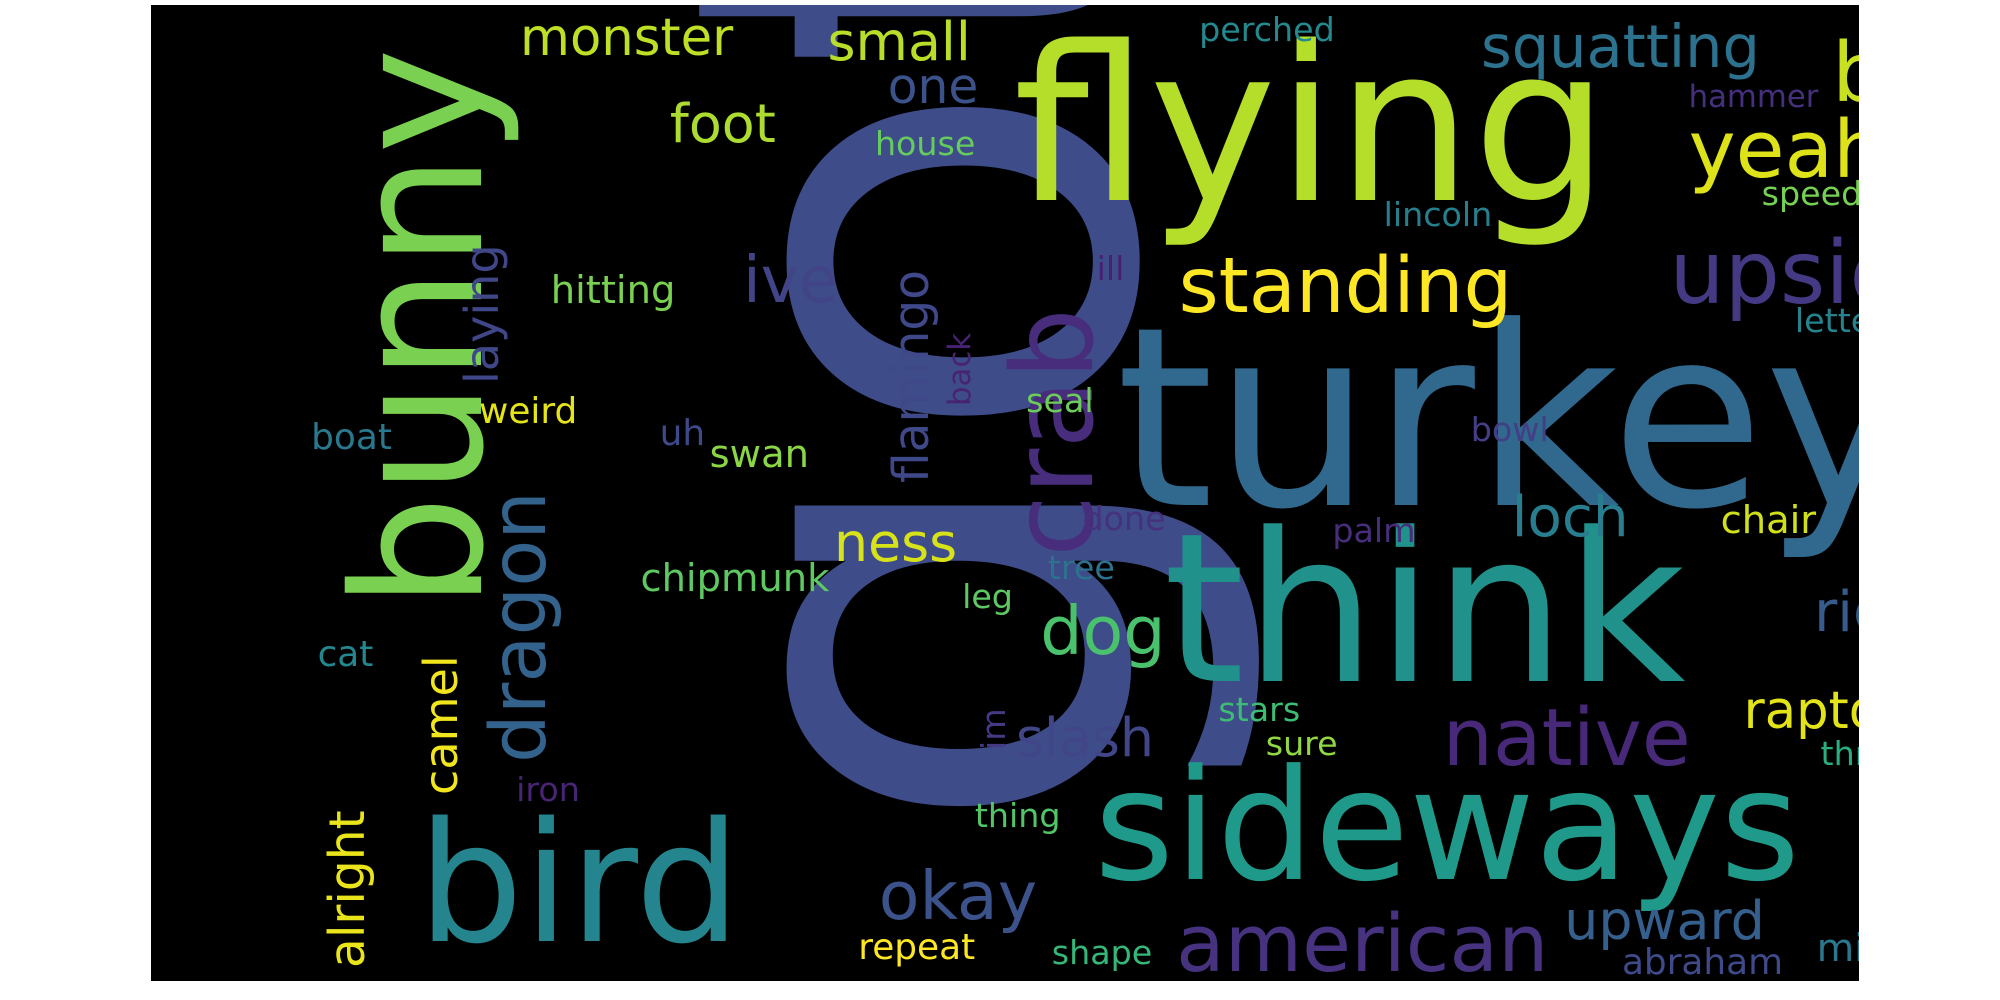 The height and width of the screenshot is (1000, 2000). What do you see at coordinates (917, 947) in the screenshot?
I see `word-repeat: repeat` at bounding box center [917, 947].